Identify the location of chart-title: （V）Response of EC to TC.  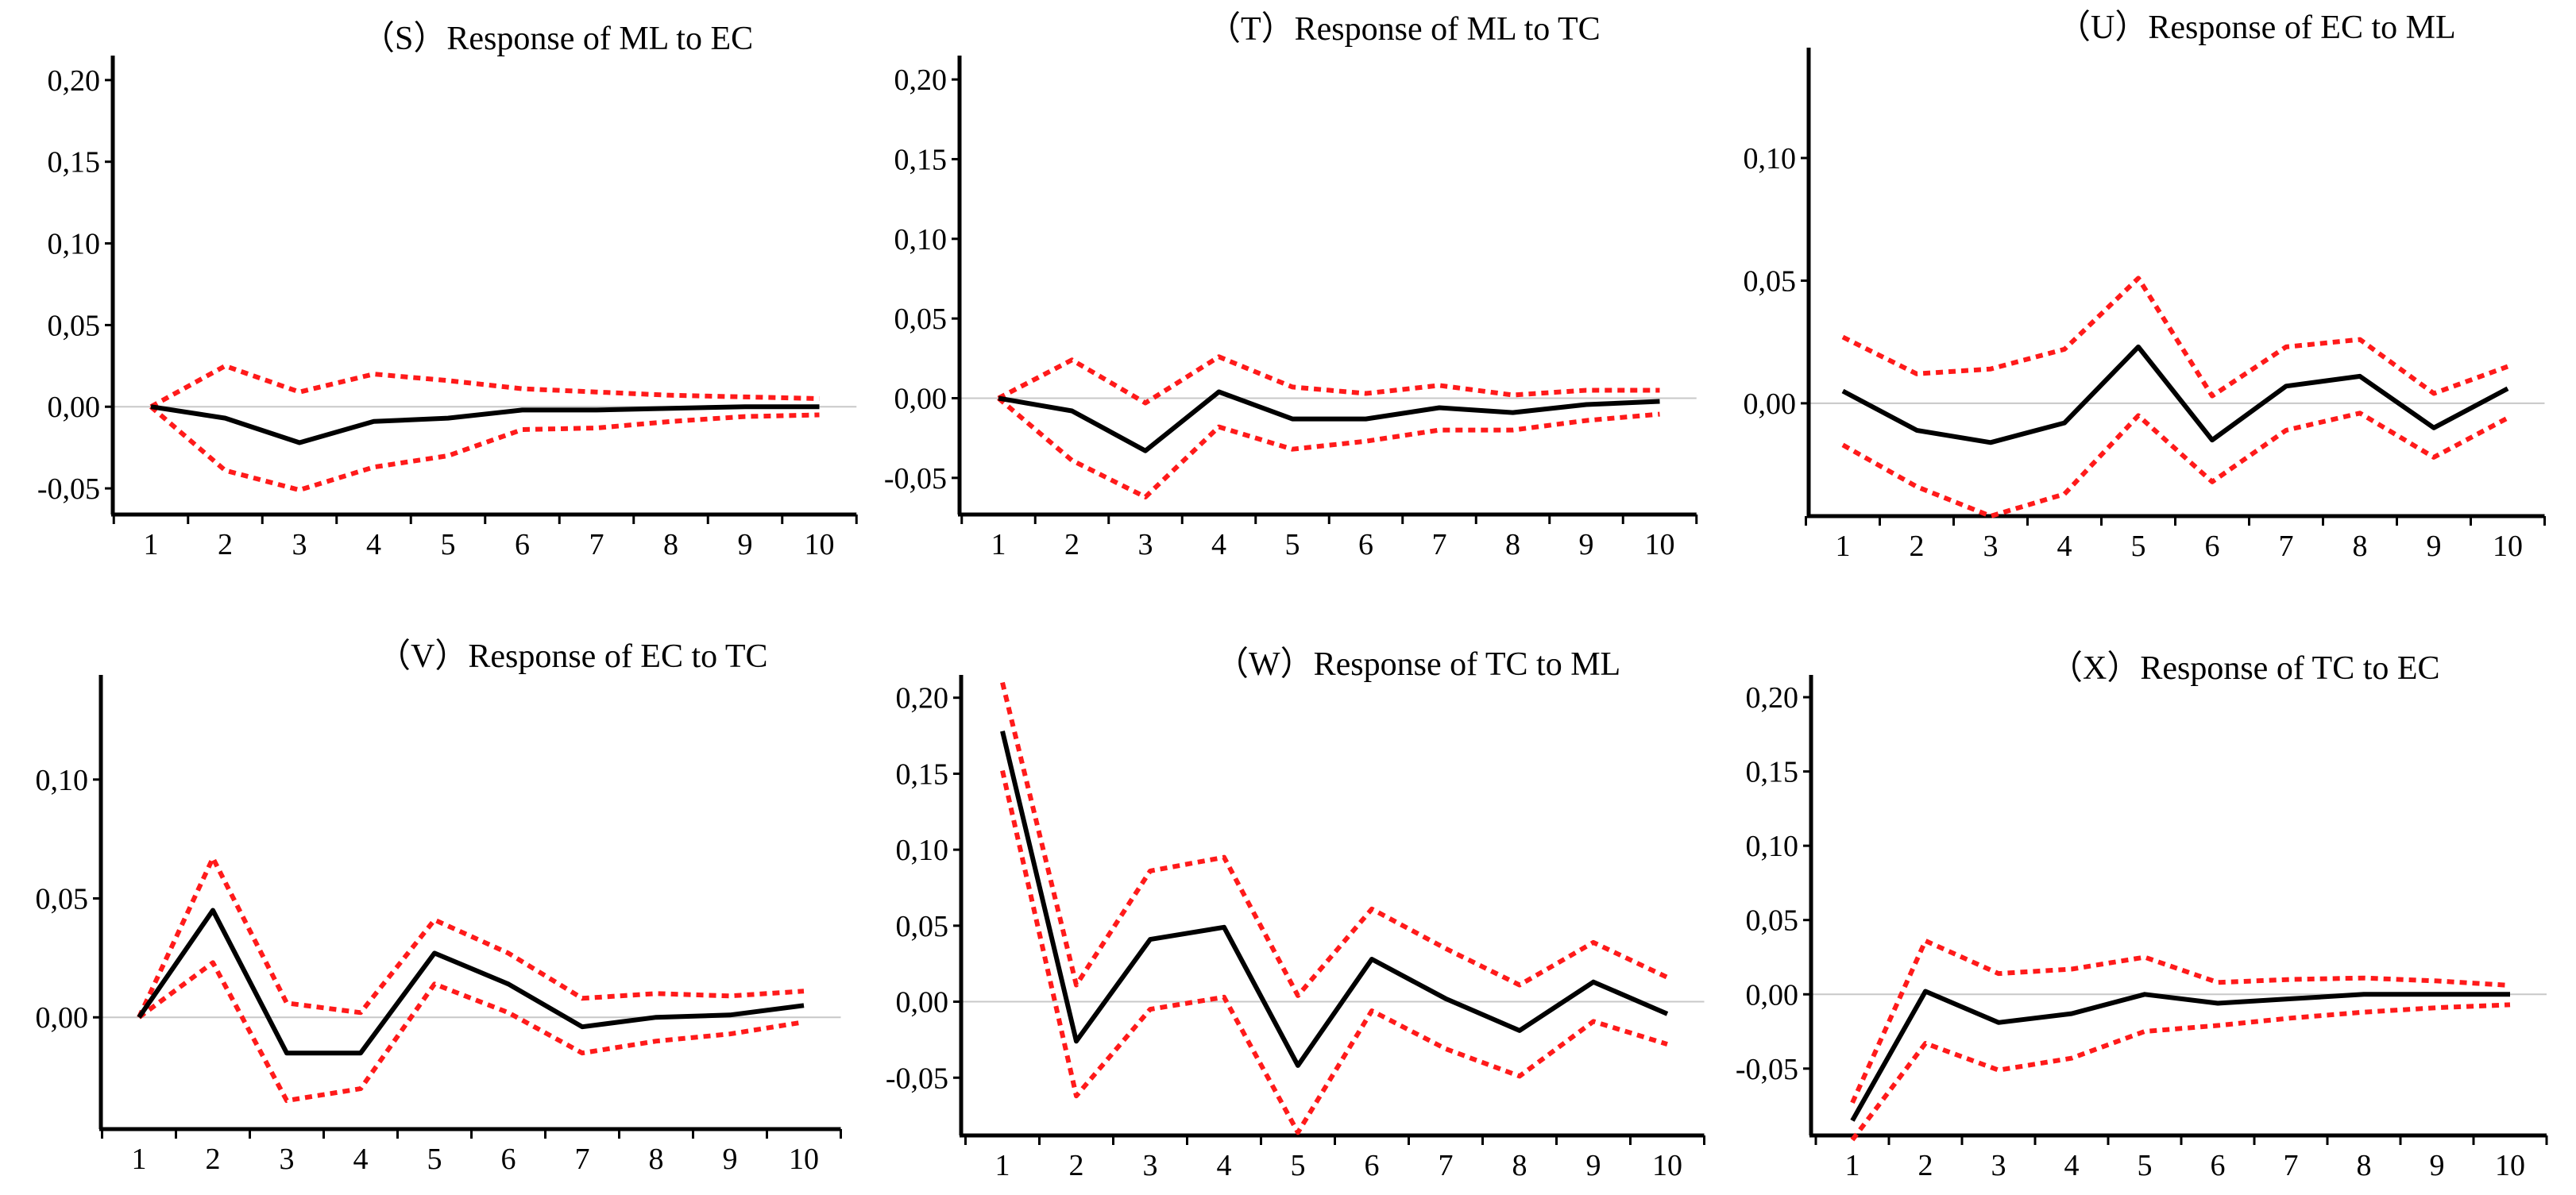
(572, 656).